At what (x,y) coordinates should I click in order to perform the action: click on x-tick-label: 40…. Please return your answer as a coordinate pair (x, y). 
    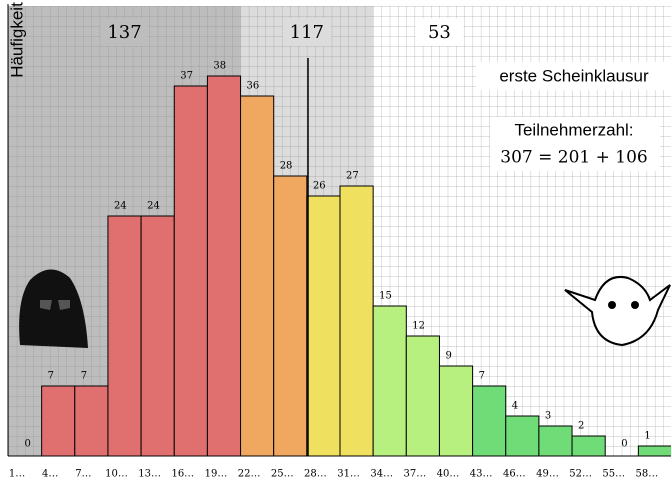
    Looking at the image, I should click on (448, 474).